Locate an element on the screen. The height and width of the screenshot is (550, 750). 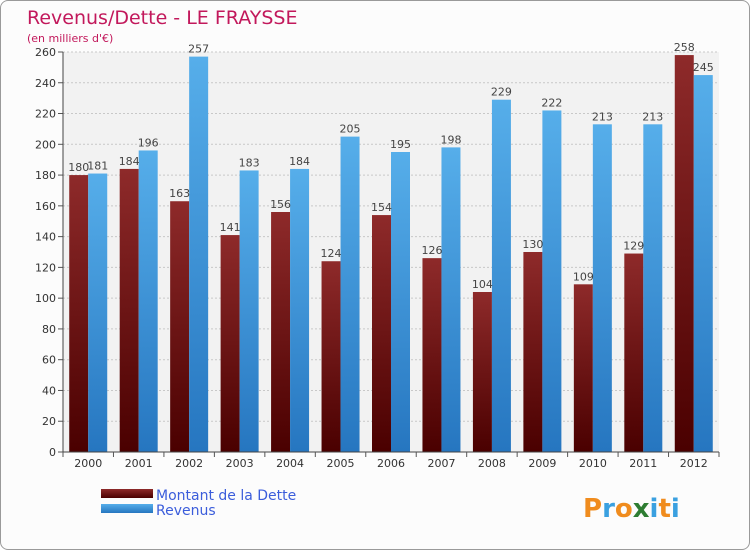
legend-label-revenus: Revenus is located at coordinates (186, 511).